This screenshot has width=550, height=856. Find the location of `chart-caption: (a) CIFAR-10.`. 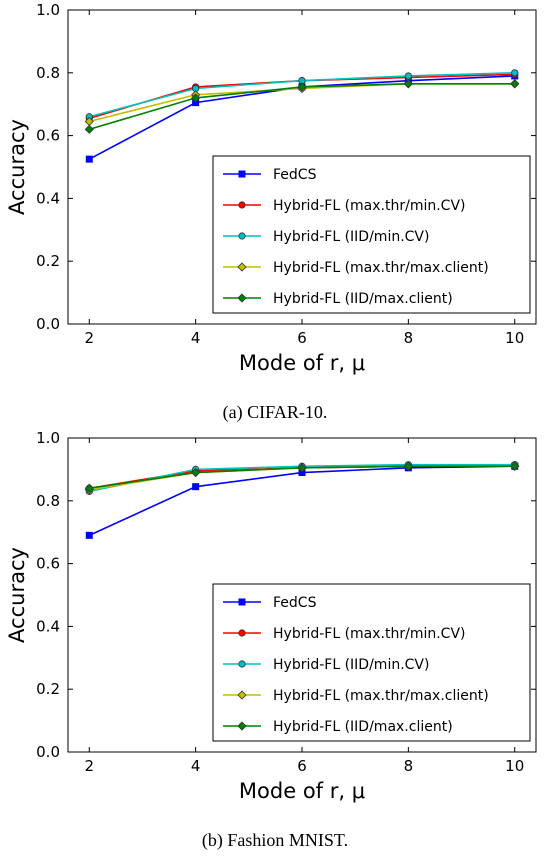

chart-caption: (a) CIFAR-10. is located at coordinates (275, 412).